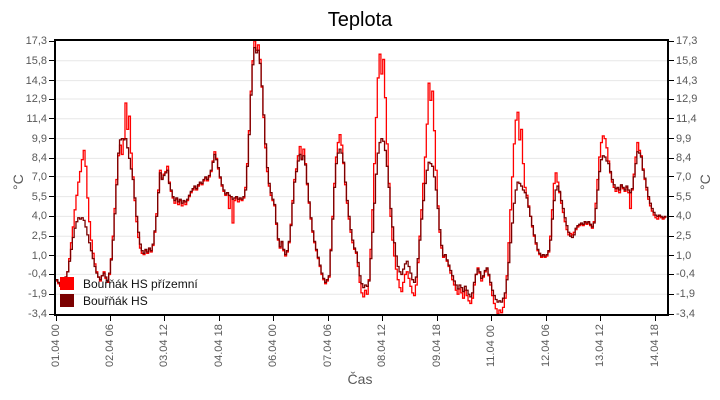 This screenshot has height=400, width=720. Describe the element at coordinates (684, 196) in the screenshot. I see `y-tick-label-right: 5,5` at that location.